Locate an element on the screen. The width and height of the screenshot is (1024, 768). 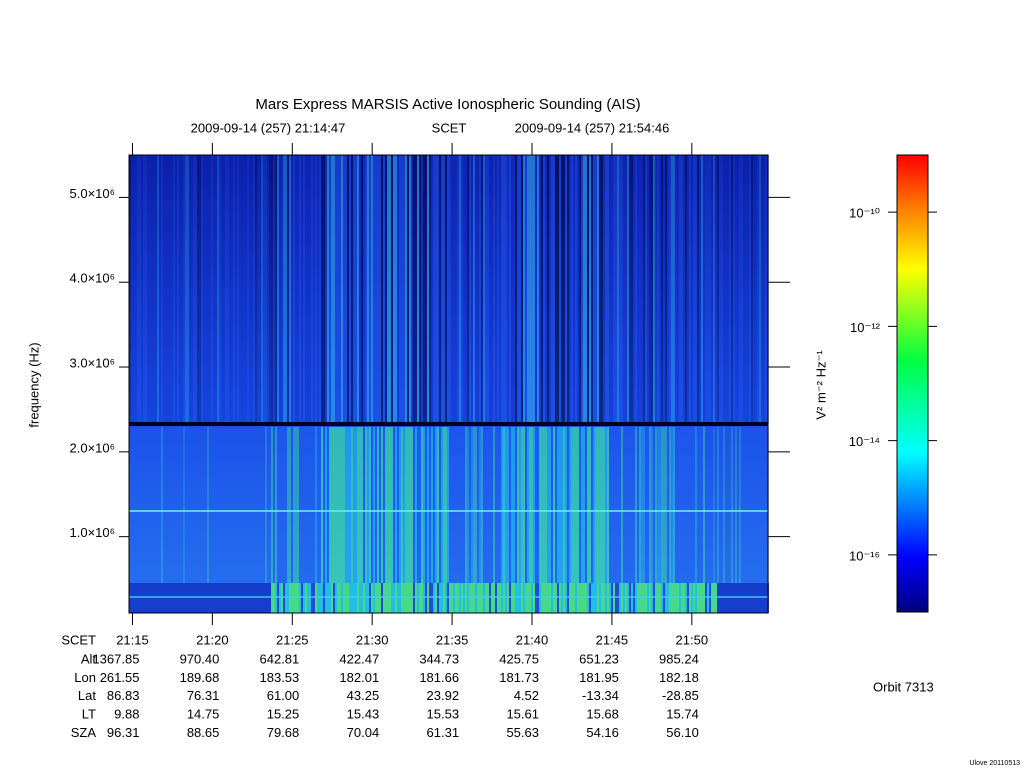
ephemeris-value: 23.92 is located at coordinates (443, 695).